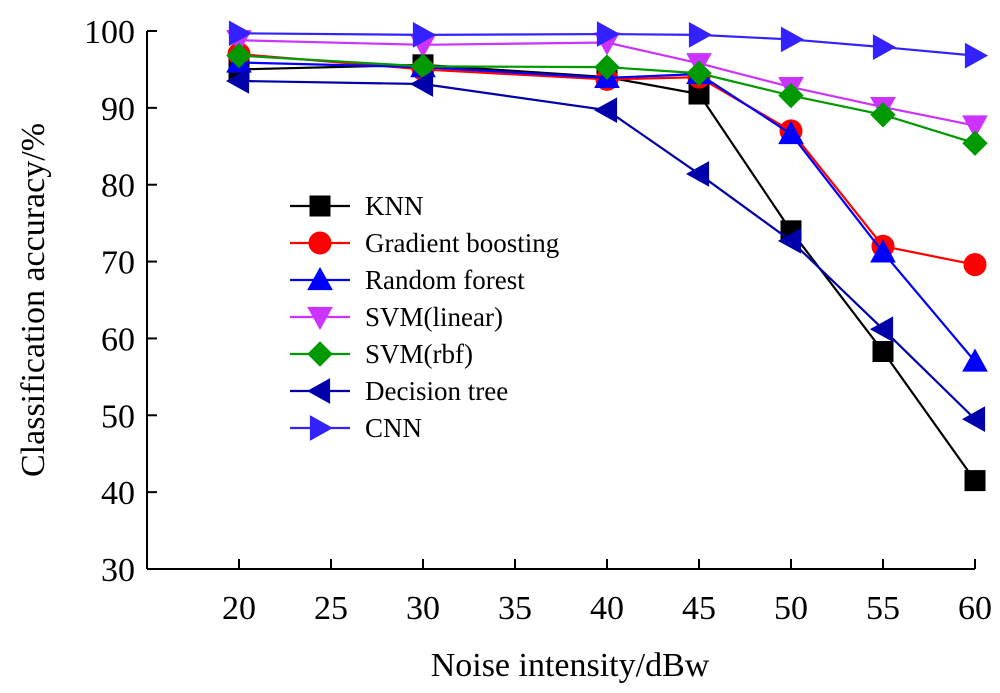 This screenshot has height=693, width=1000. I want to click on legend-label-svm-linear: SVM(linear), so click(434, 317).